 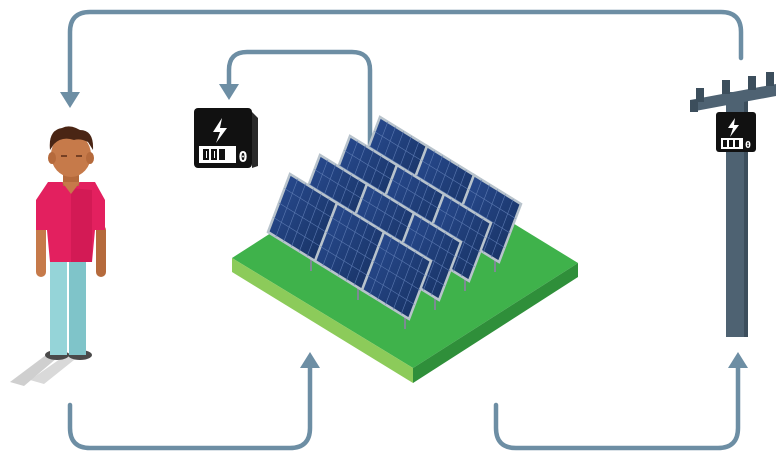 I want to click on meter-pole-digit: 0, so click(x=748, y=145).